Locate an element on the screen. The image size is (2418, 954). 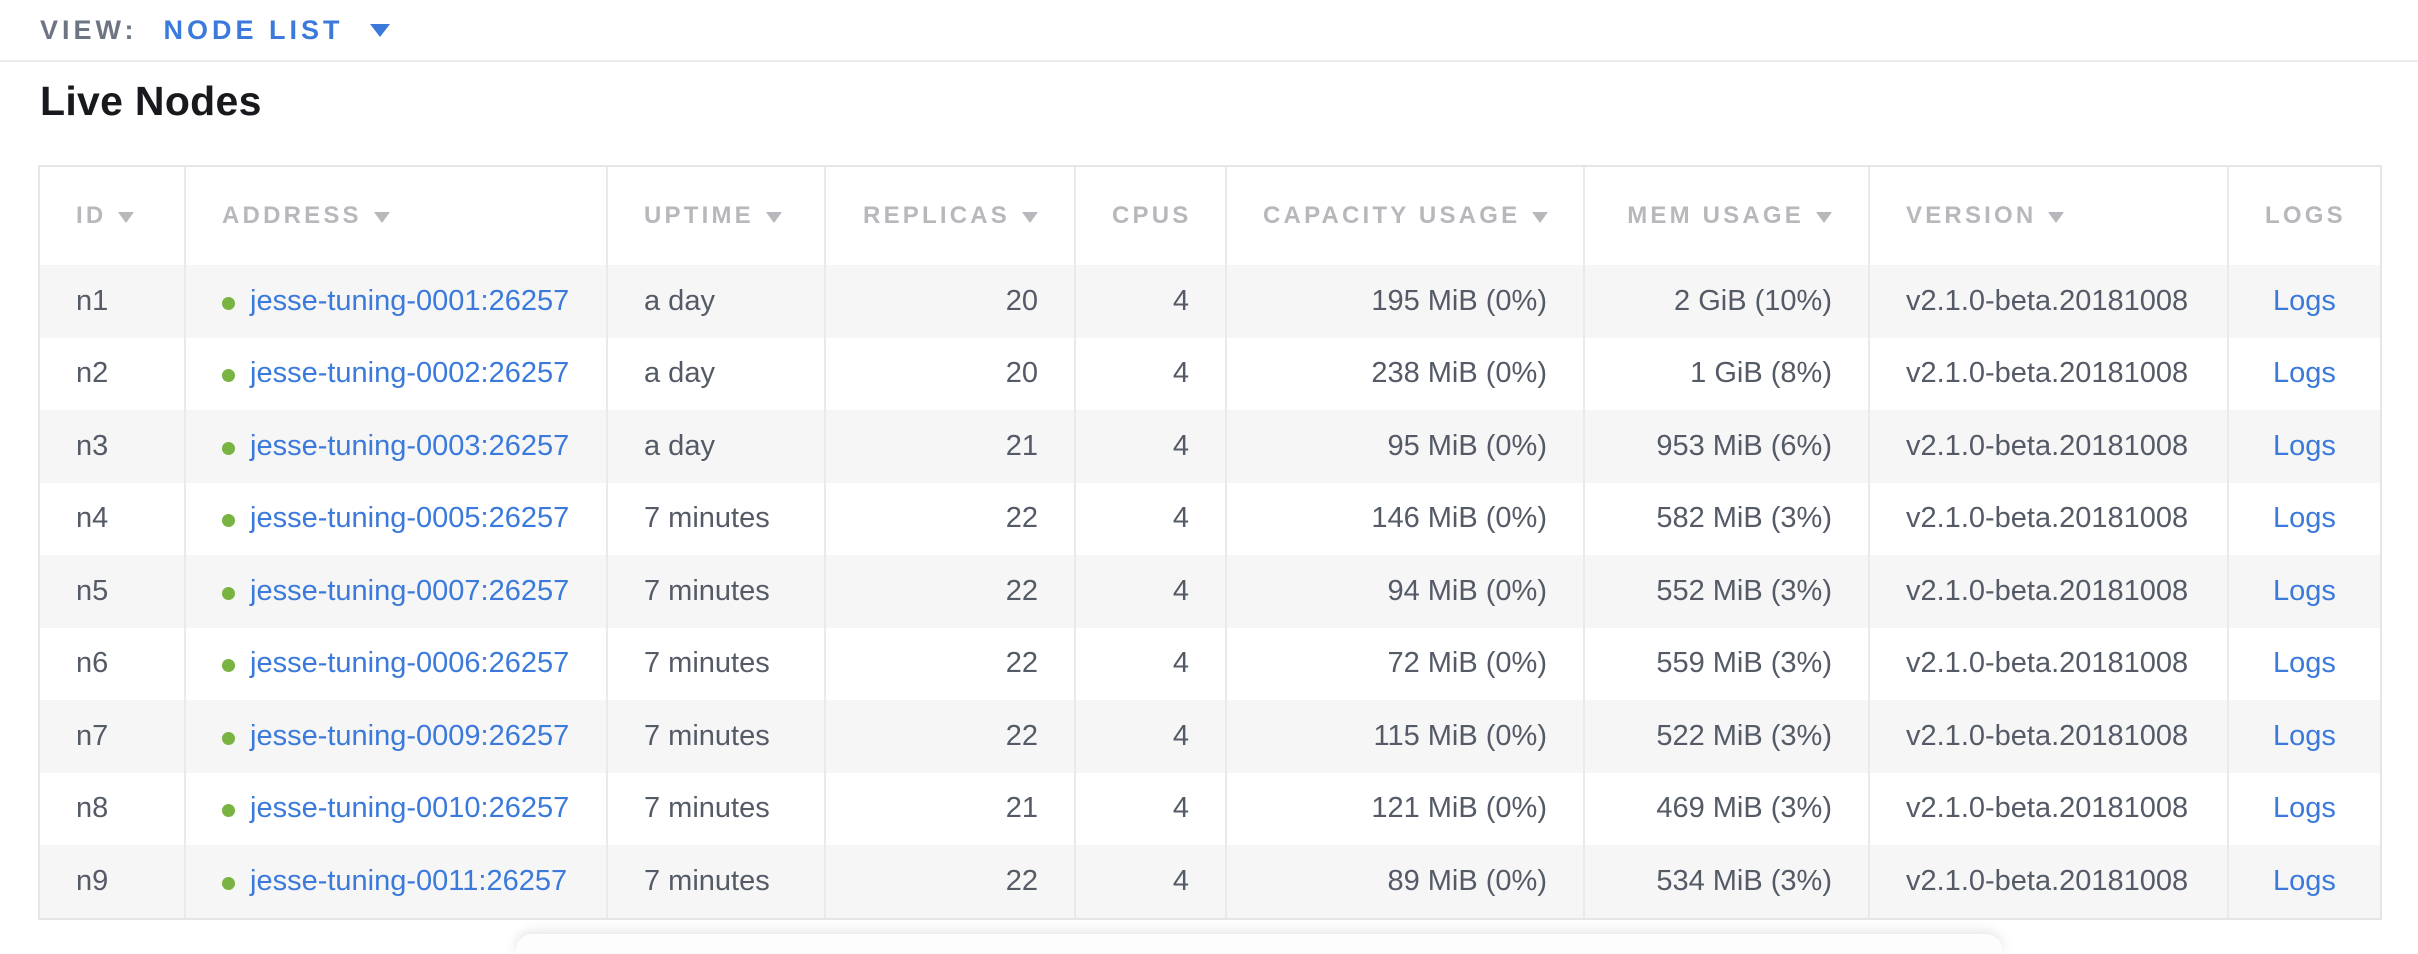
column-label: CPUS is located at coordinates (1152, 215).